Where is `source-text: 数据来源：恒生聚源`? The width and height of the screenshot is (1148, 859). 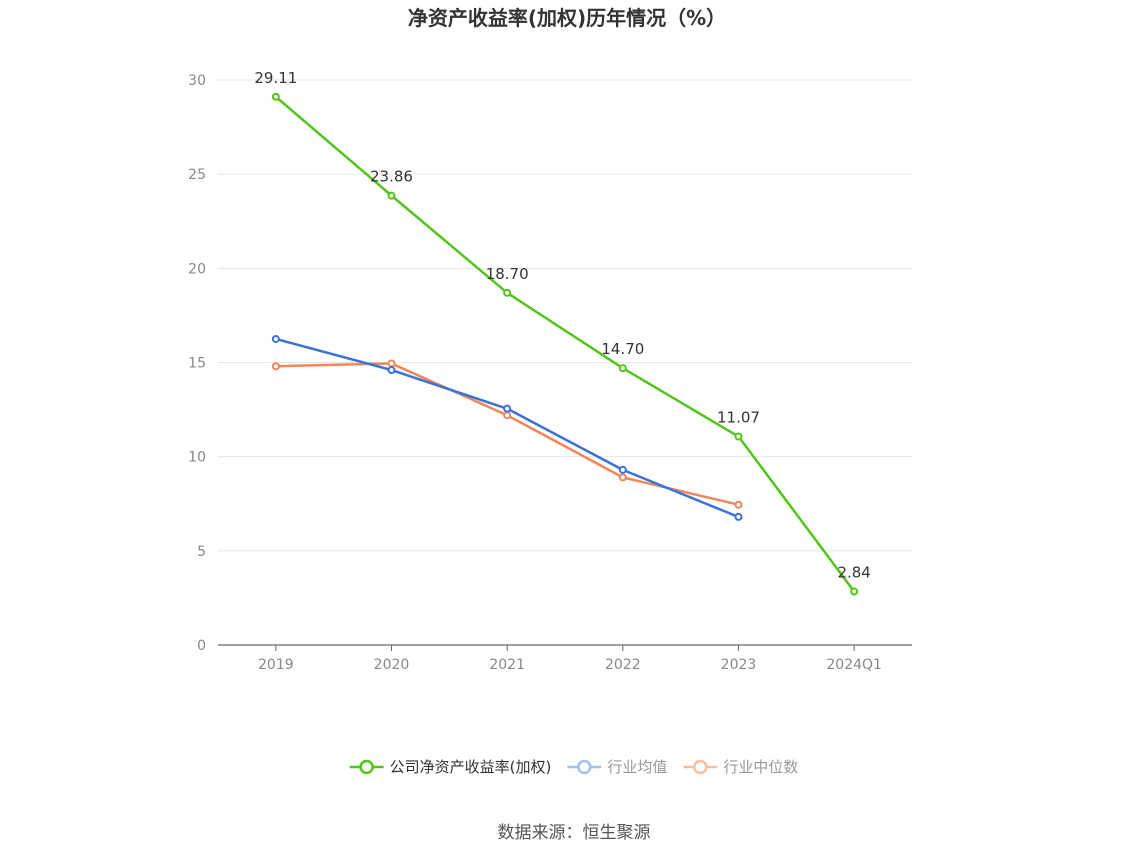 source-text: 数据来源：恒生聚源 is located at coordinates (574, 833).